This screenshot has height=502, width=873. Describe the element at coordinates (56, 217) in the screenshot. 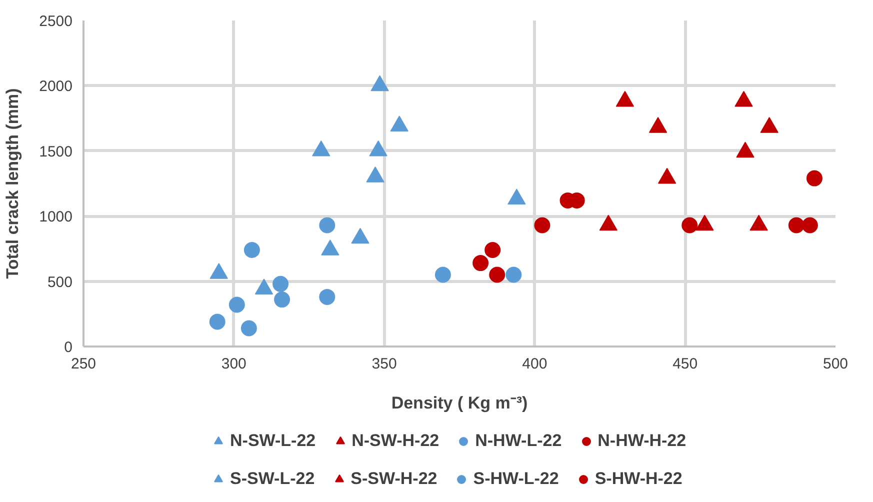

I see `y-tick-label: 1000` at that location.